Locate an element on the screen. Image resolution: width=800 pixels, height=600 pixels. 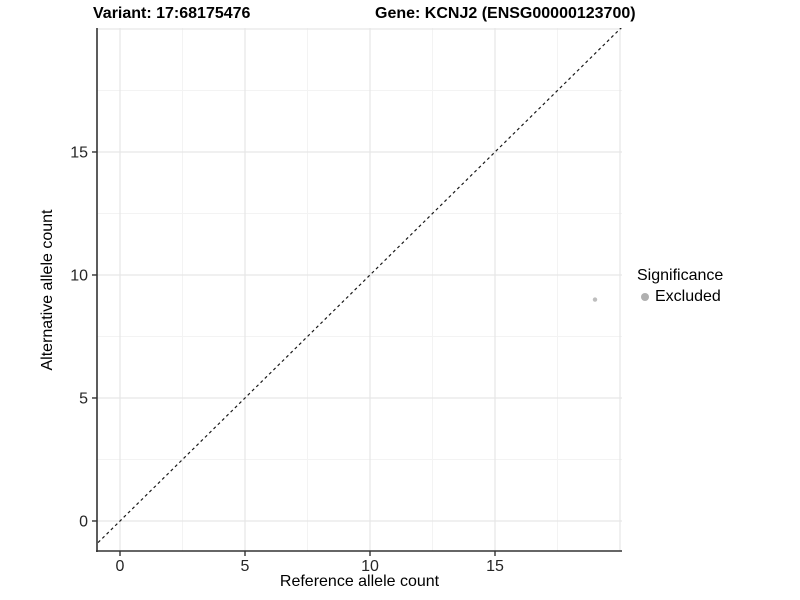
legend-item-label: Excluded is located at coordinates (688, 296).